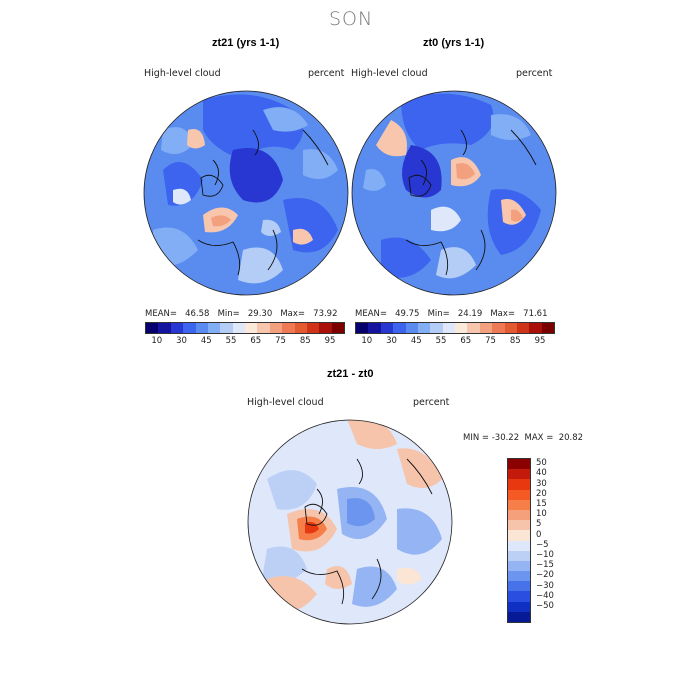 This screenshot has width=700, height=700. I want to click on colorbar-tick-label: 40, so click(541, 473).